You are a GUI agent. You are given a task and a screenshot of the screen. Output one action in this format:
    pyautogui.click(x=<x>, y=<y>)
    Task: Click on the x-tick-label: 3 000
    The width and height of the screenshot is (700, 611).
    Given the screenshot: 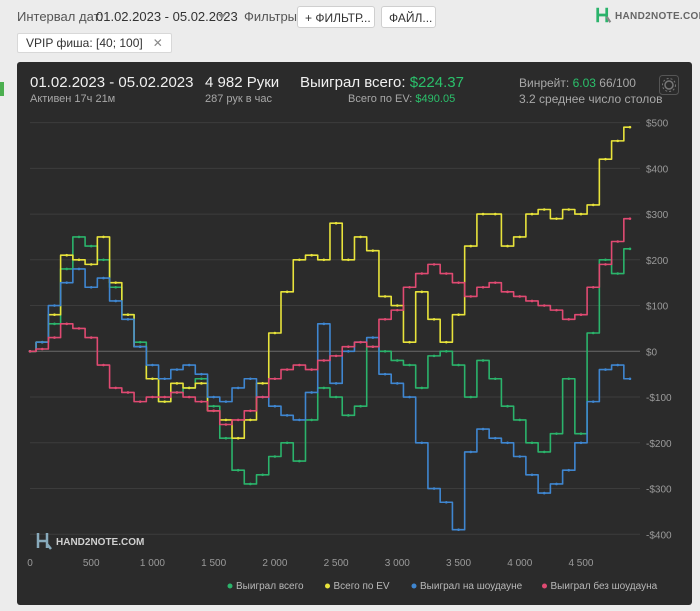 What is the action you would take?
    pyautogui.click(x=397, y=563)
    